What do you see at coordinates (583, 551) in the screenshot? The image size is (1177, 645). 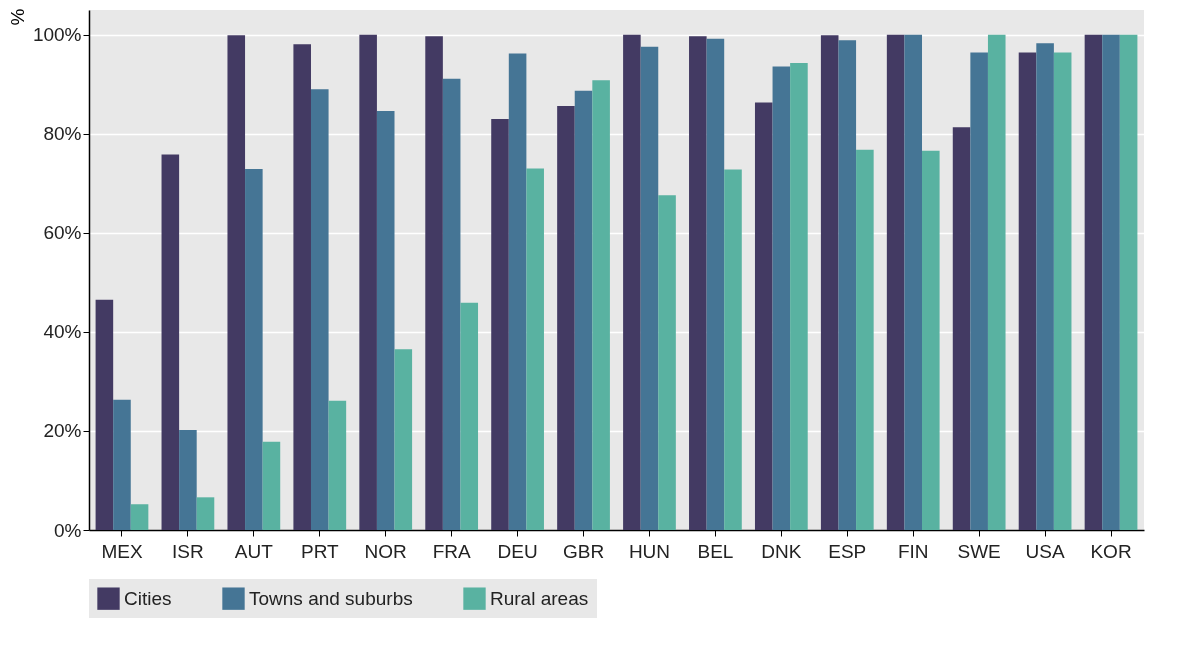 I see `x-tick-label: GBR` at bounding box center [583, 551].